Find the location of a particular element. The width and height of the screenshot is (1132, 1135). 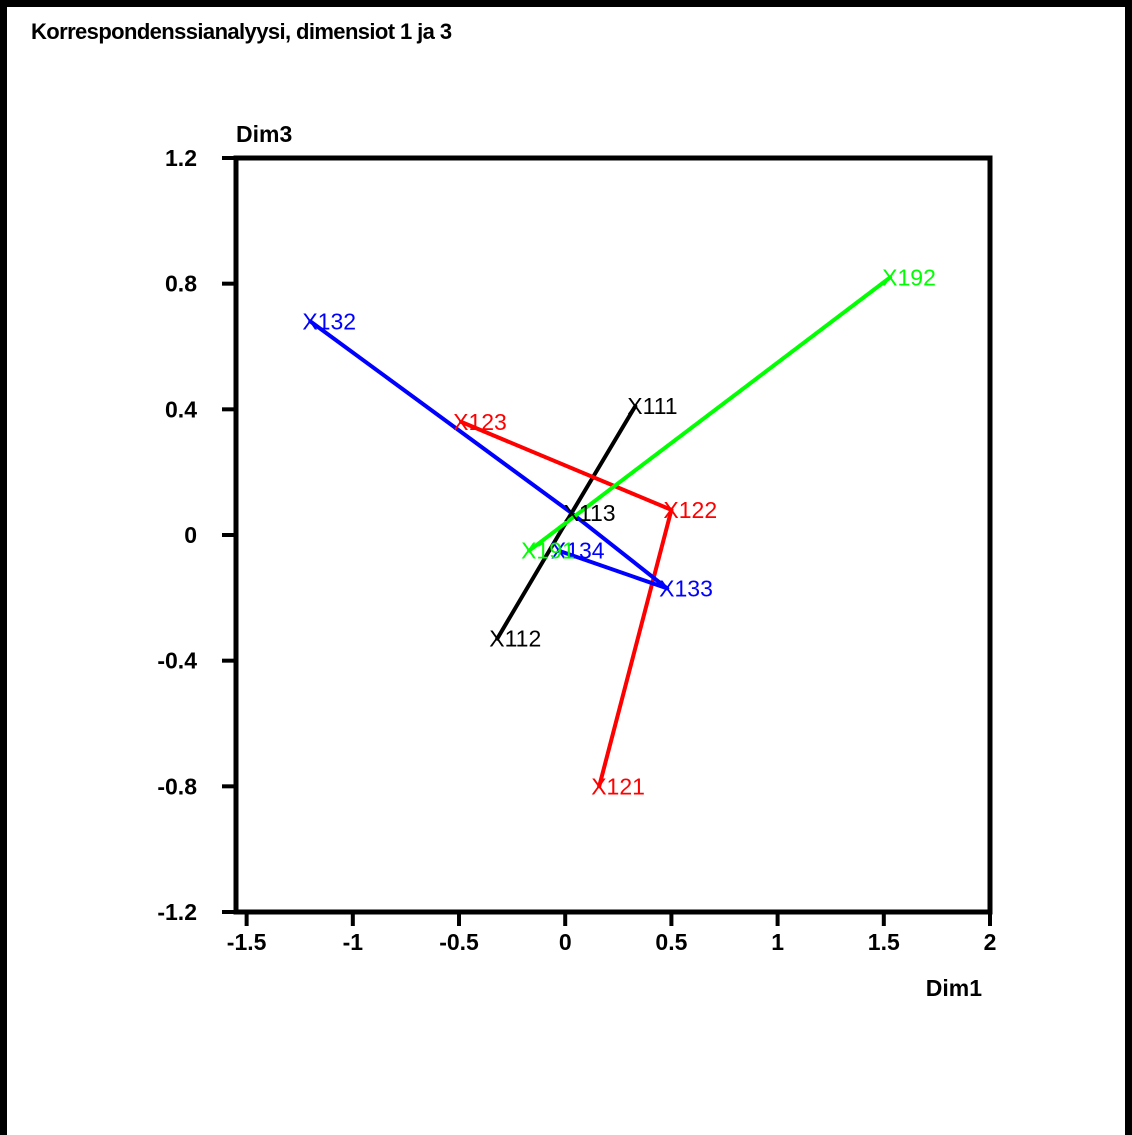

x-tick-label: -1.5 is located at coordinates (247, 942).